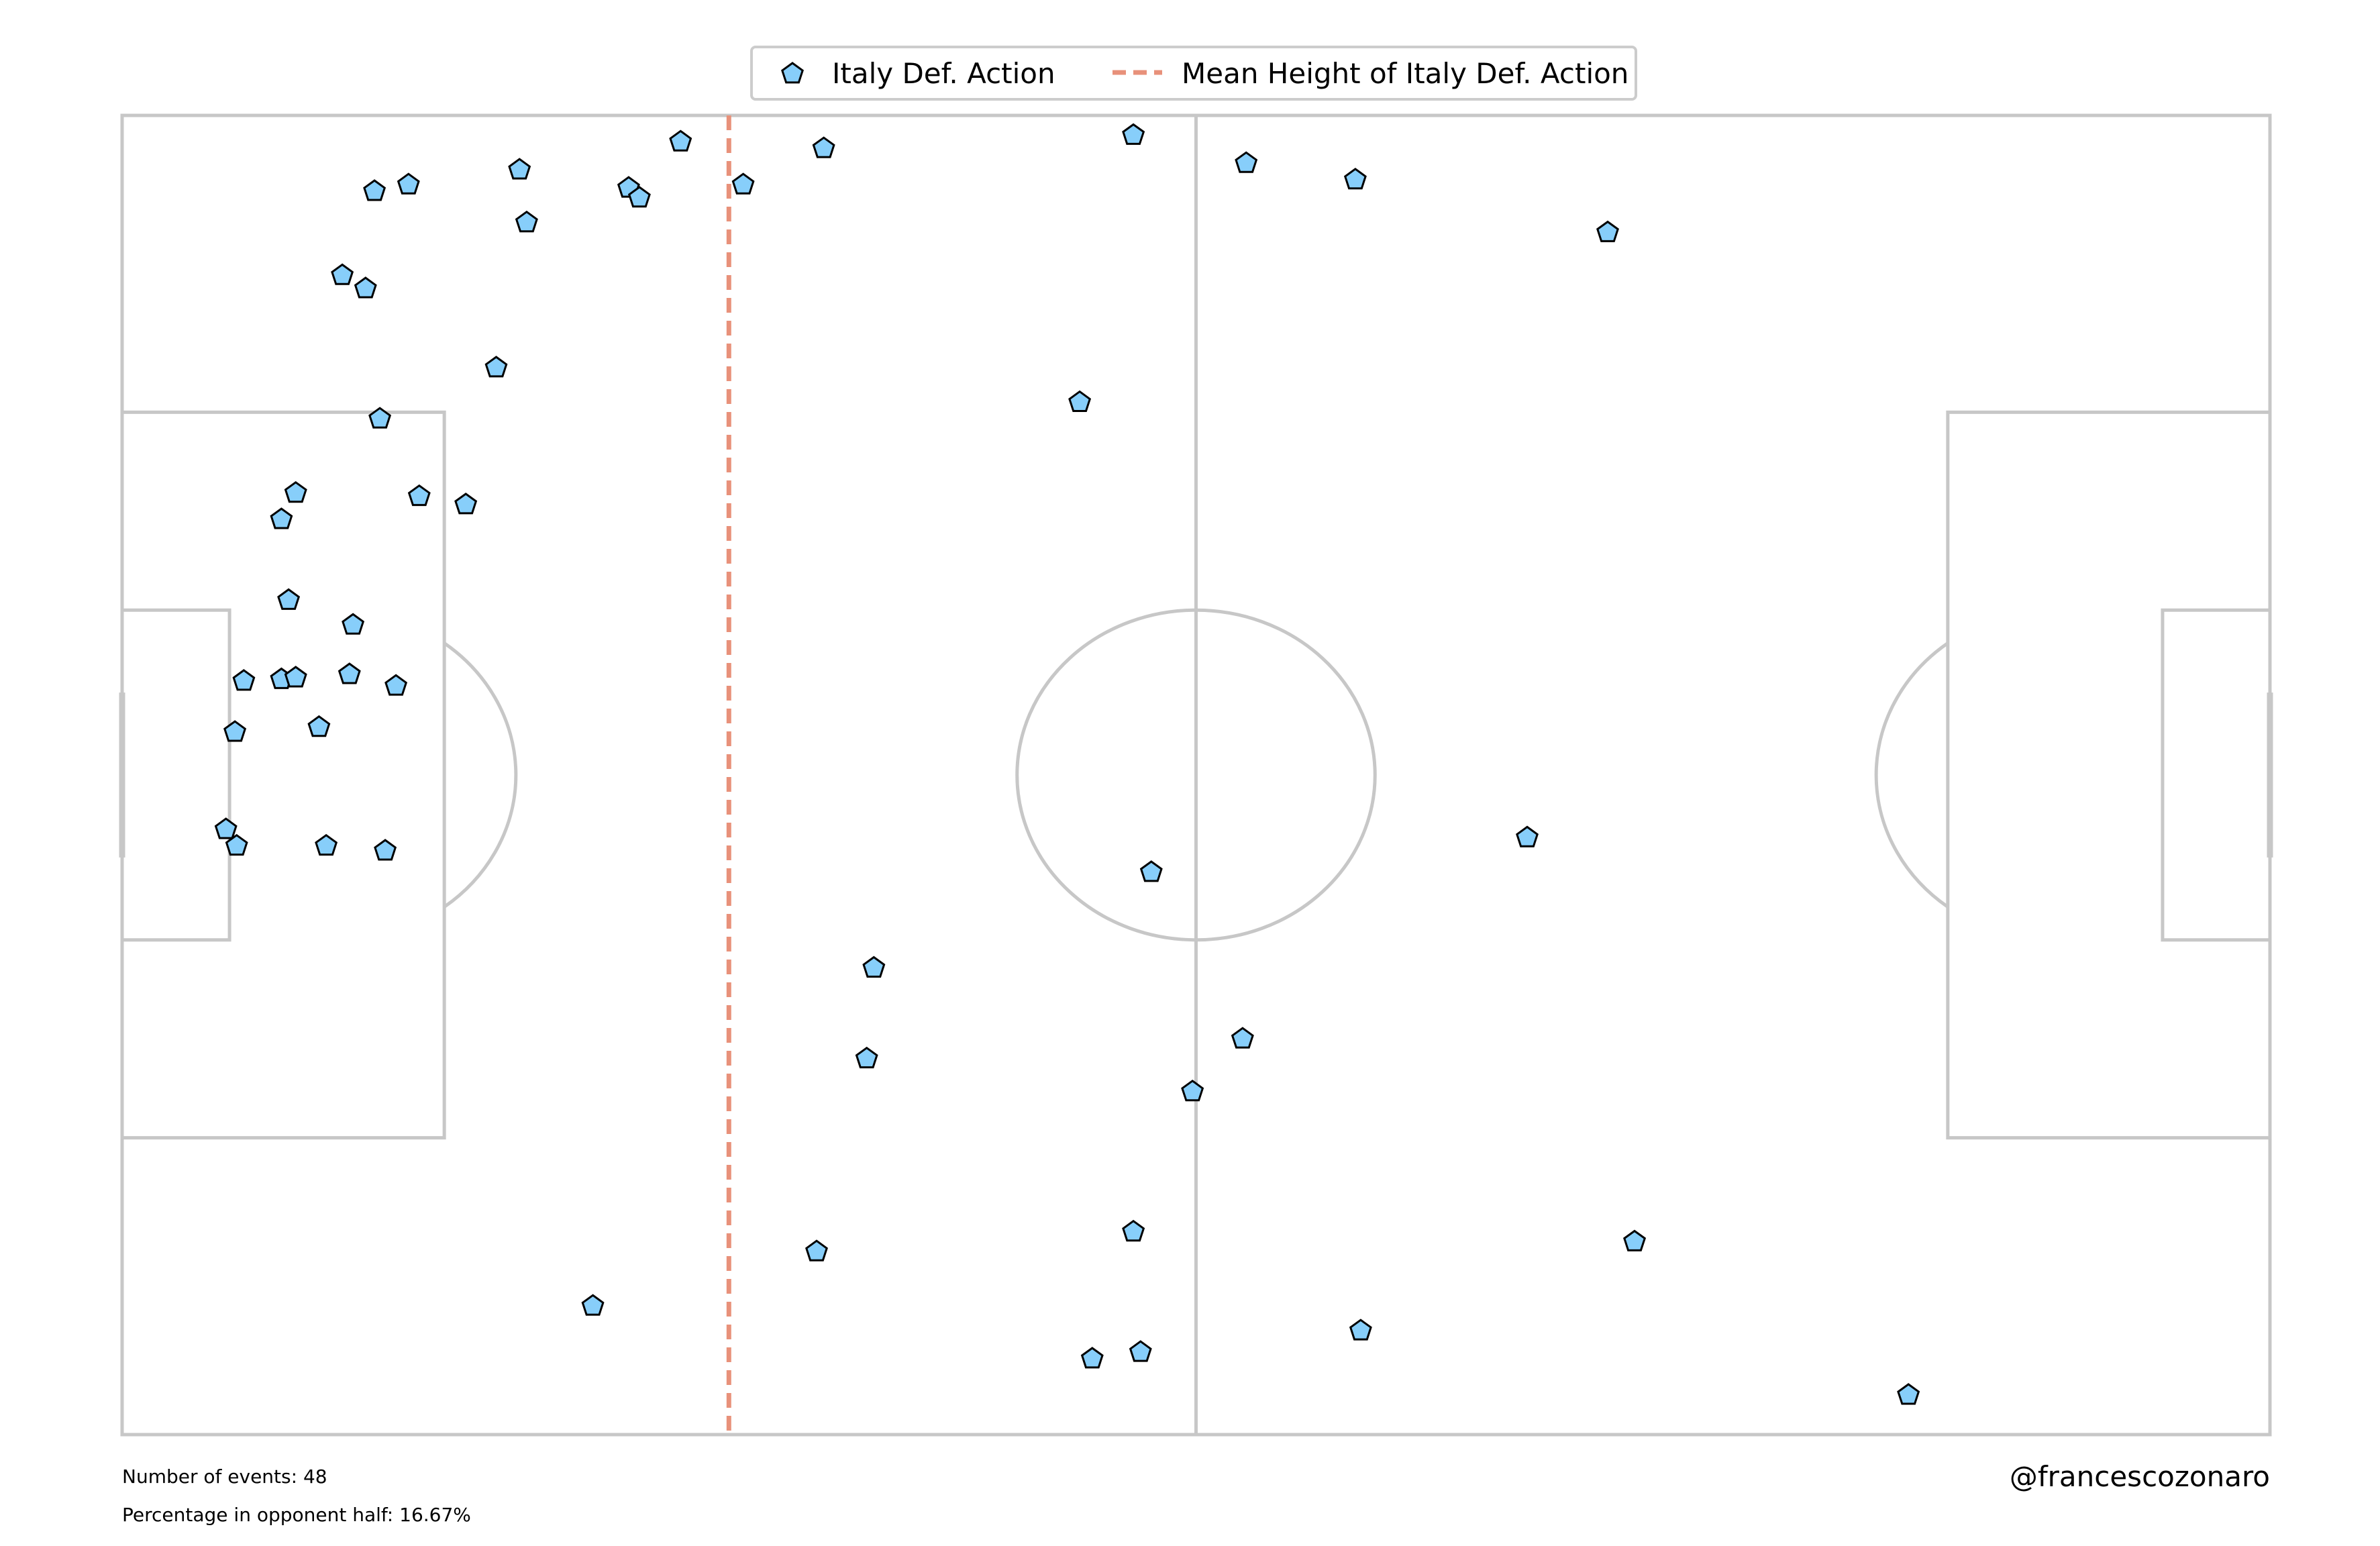 This screenshot has width=2380, height=1546. I want to click on opponent-half-percentage-text: Percentage in opponent half: 16.67%, so click(296, 1515).